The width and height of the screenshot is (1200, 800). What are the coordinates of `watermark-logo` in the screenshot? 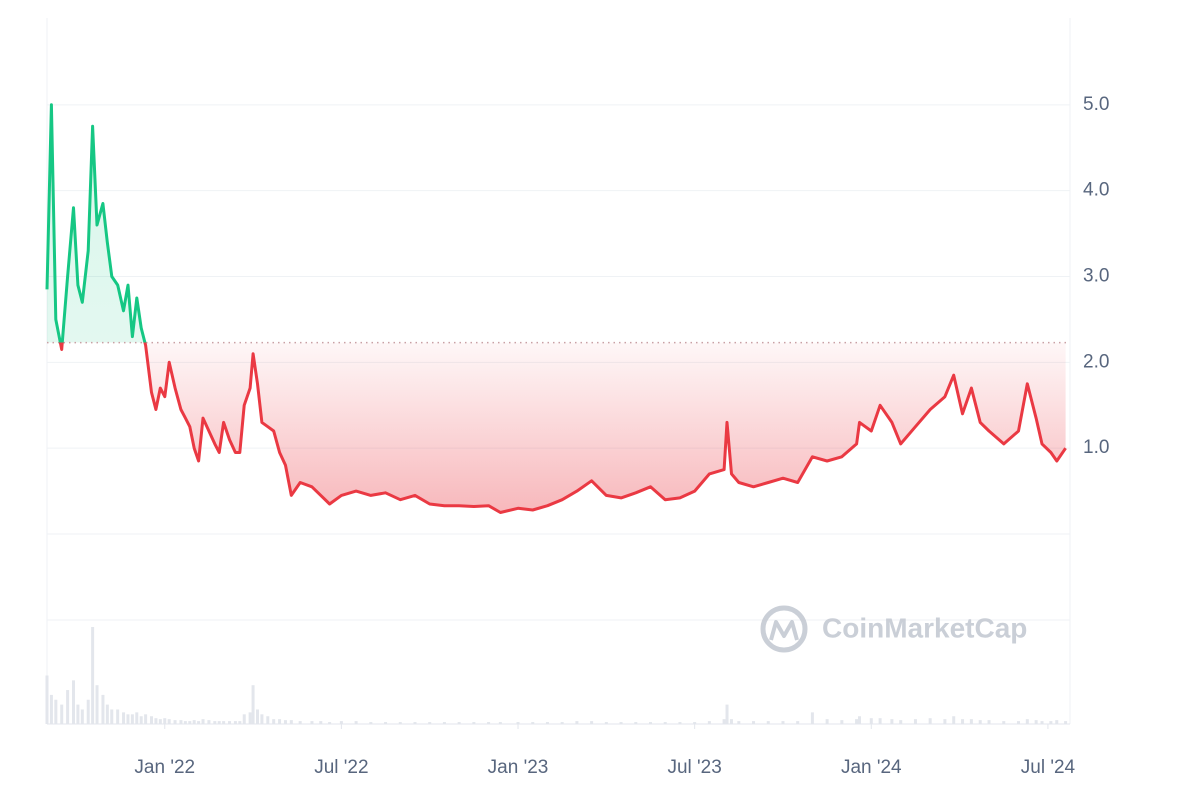 It's located at (784, 629).